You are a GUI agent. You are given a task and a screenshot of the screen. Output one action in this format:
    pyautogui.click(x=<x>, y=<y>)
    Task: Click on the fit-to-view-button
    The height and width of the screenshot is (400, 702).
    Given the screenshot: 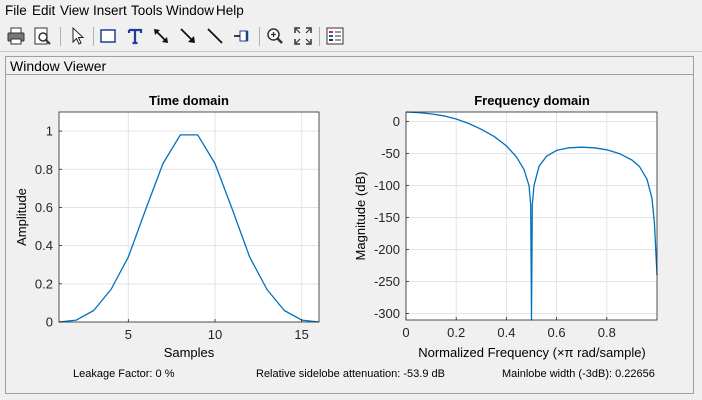 What is the action you would take?
    pyautogui.click(x=303, y=36)
    